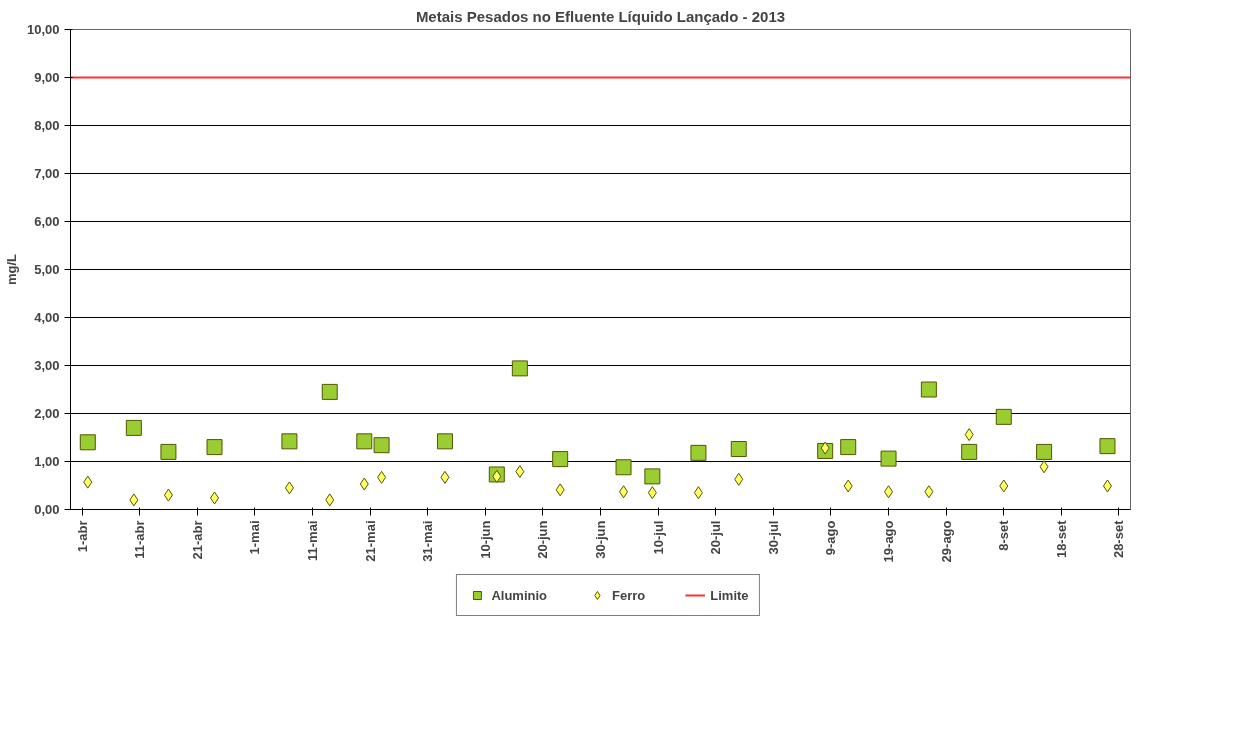 This screenshot has height=740, width=1234. Describe the element at coordinates (47, 173) in the screenshot. I see `y-tick-label: 7,00` at that location.